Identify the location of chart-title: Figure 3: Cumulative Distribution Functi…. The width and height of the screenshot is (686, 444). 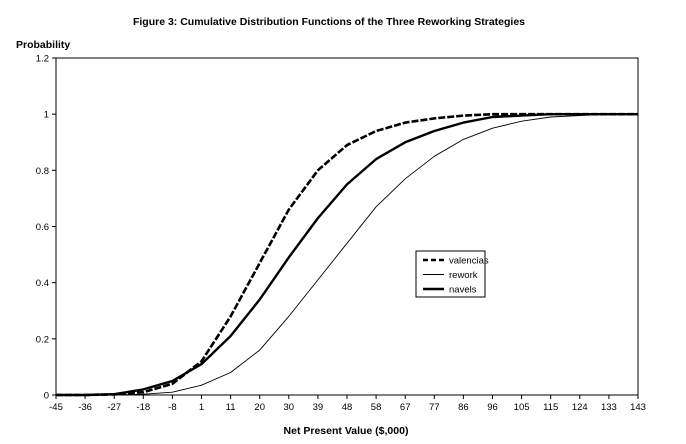
(329, 22).